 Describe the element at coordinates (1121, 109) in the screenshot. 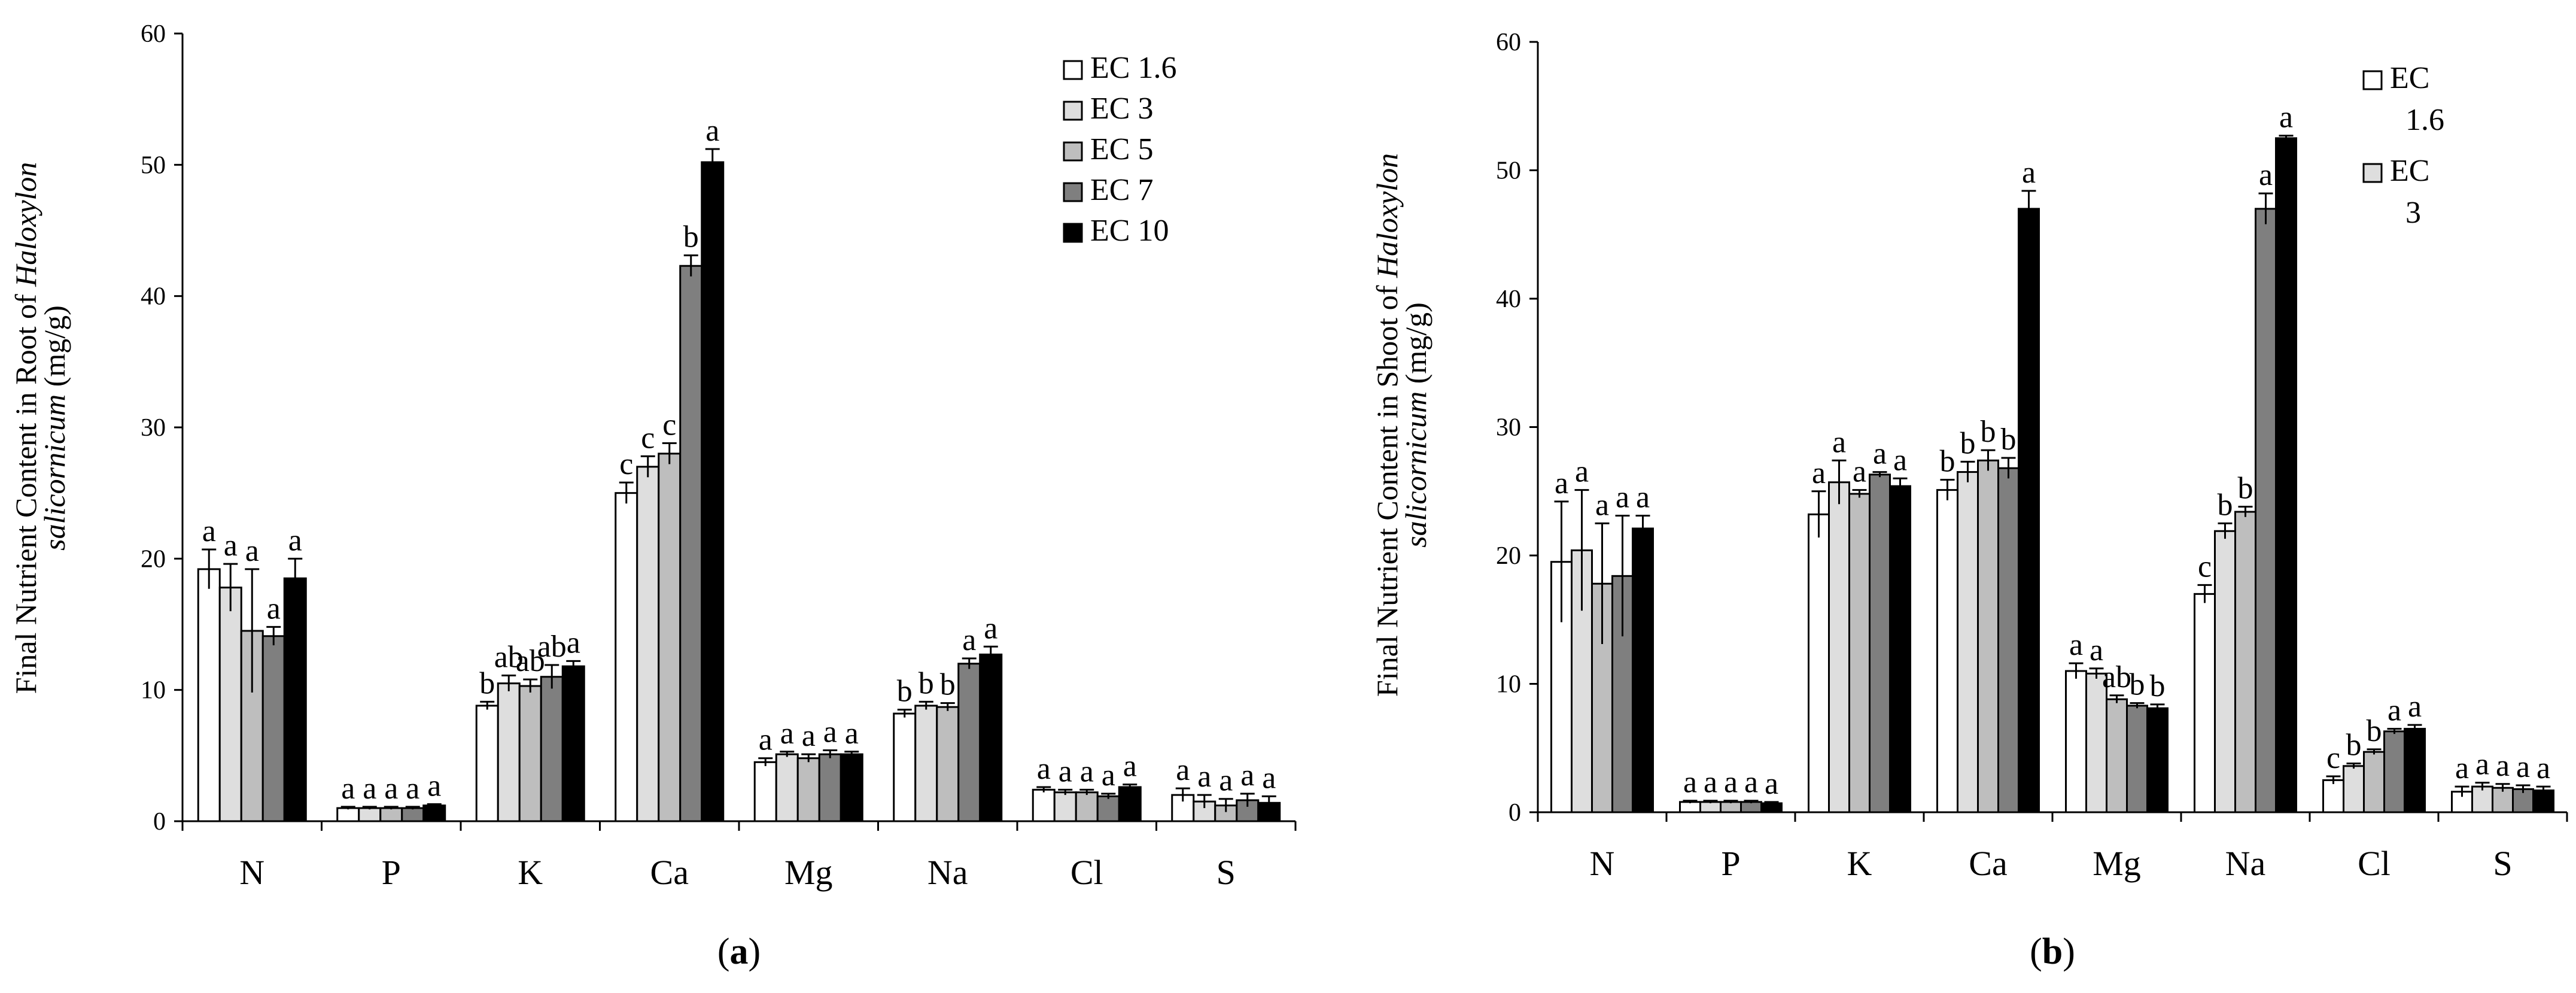

I see `legend-label: EC 3` at that location.